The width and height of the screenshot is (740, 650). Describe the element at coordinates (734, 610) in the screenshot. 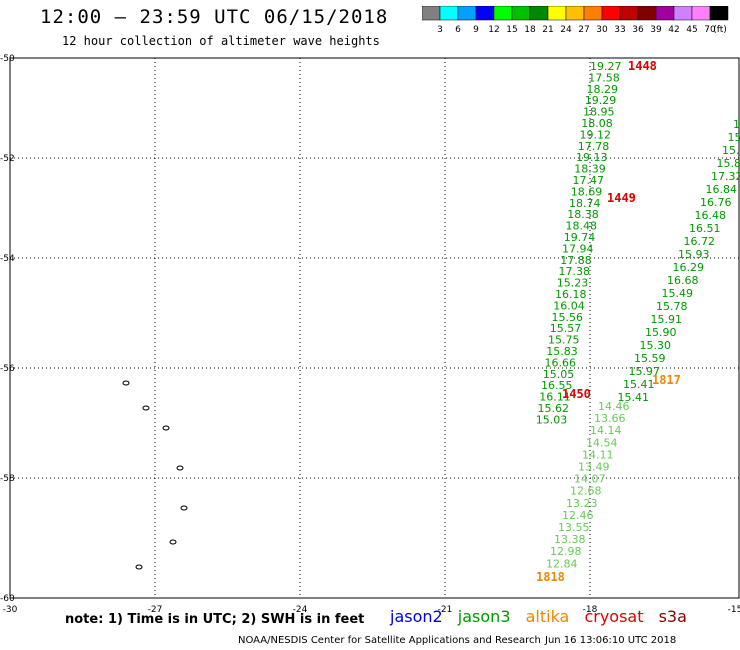

I see `longitude-label: -15` at that location.